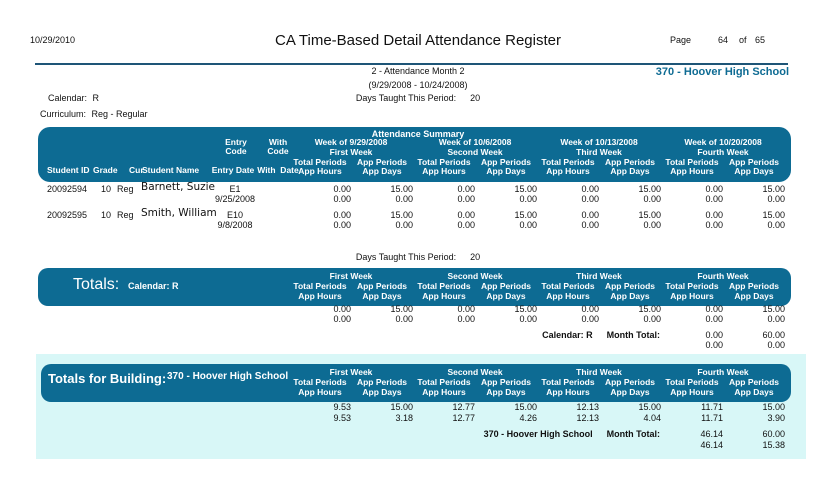  I want to click on row2-values-line2: 0.00 0.00 0.00 0.00 0.00 0.00 0.00 0.00, so click(537, 225).